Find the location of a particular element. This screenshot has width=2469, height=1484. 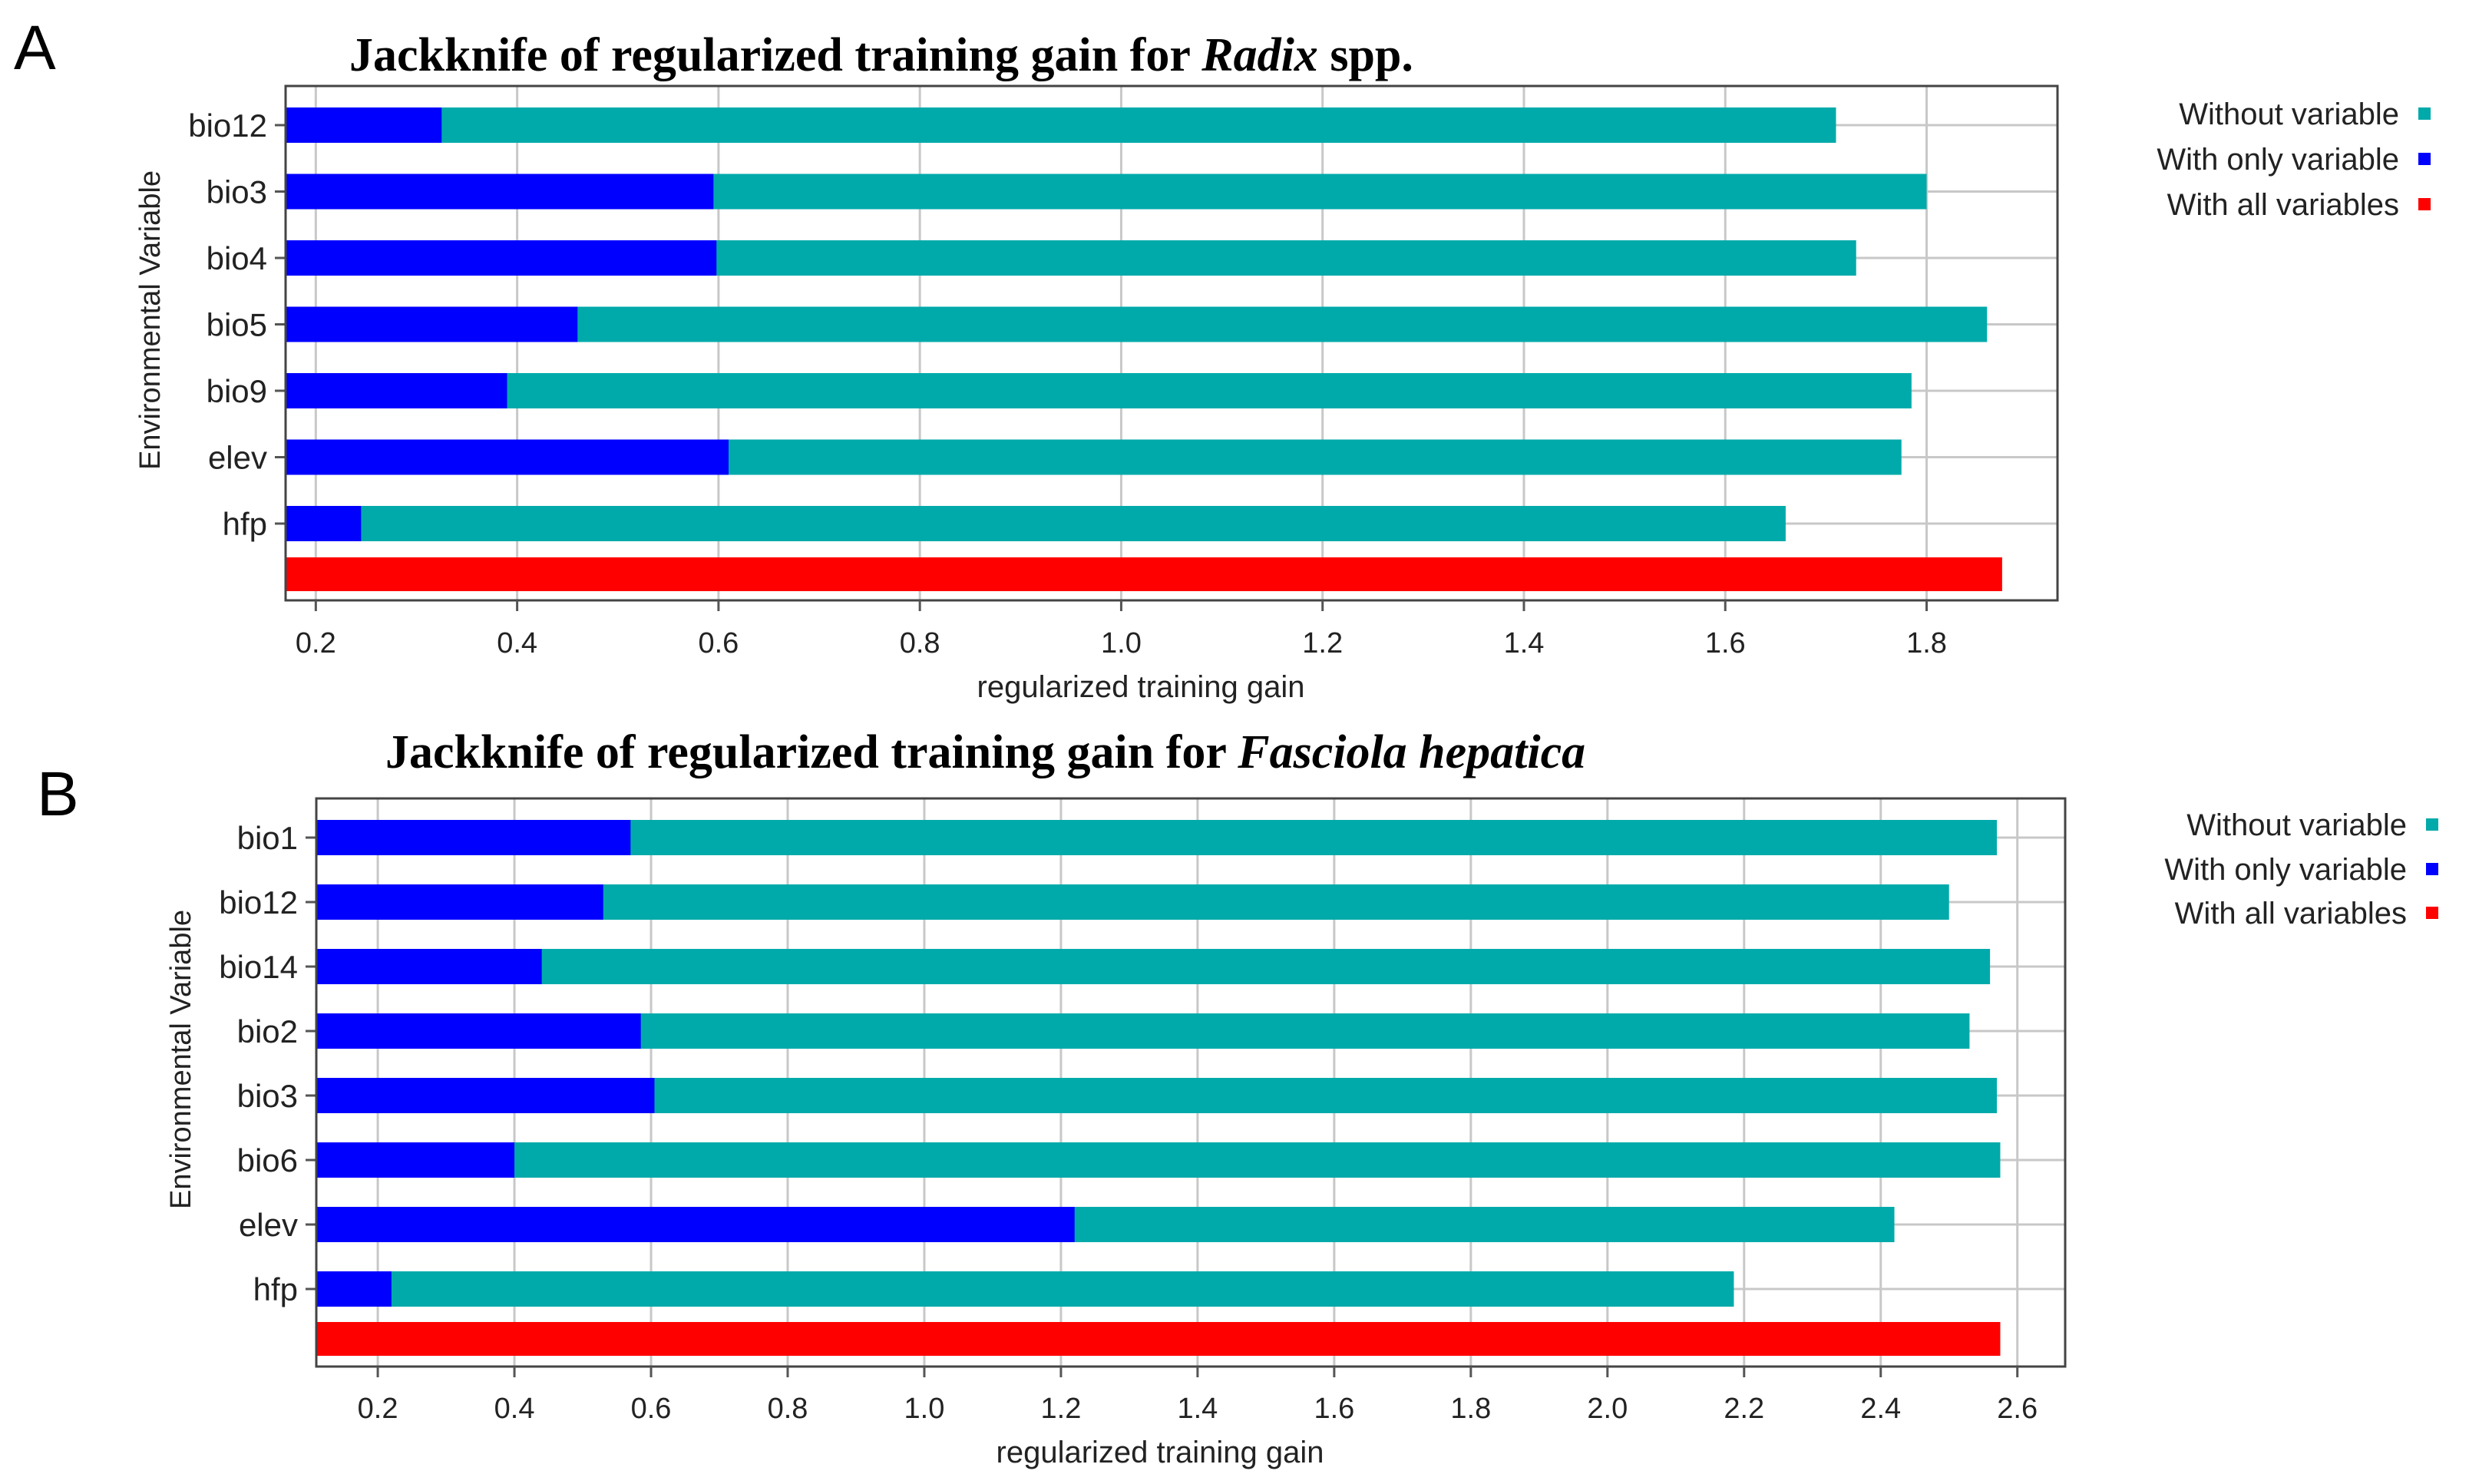

x-tick-label: 2.0 is located at coordinates (1607, 1409).